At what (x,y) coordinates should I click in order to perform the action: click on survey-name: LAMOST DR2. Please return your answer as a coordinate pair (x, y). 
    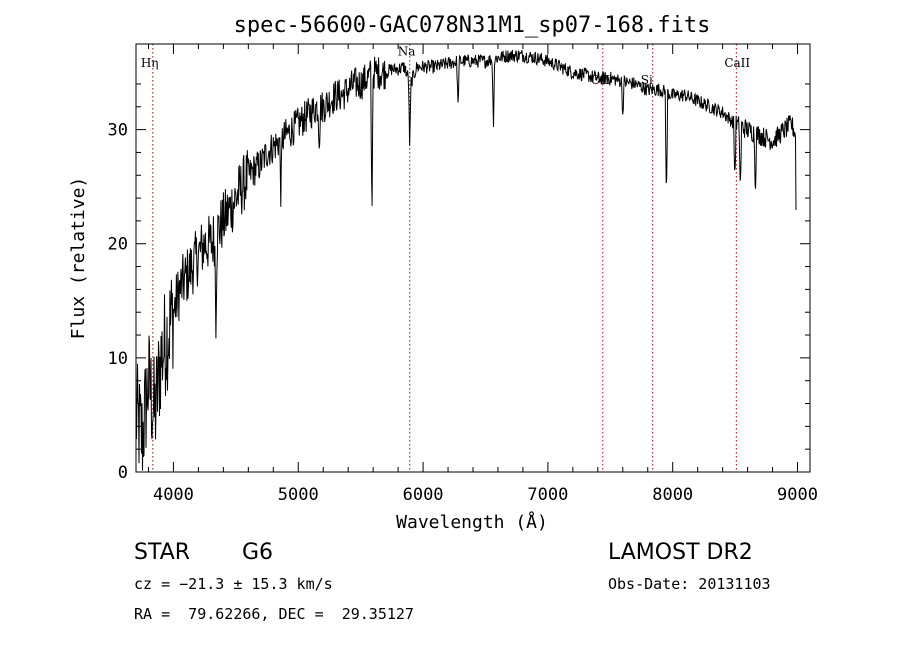
    Looking at the image, I should click on (680, 552).